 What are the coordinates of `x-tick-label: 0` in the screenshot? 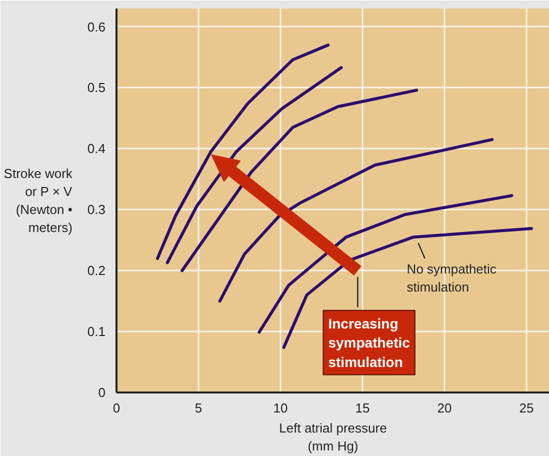 It's located at (116, 408).